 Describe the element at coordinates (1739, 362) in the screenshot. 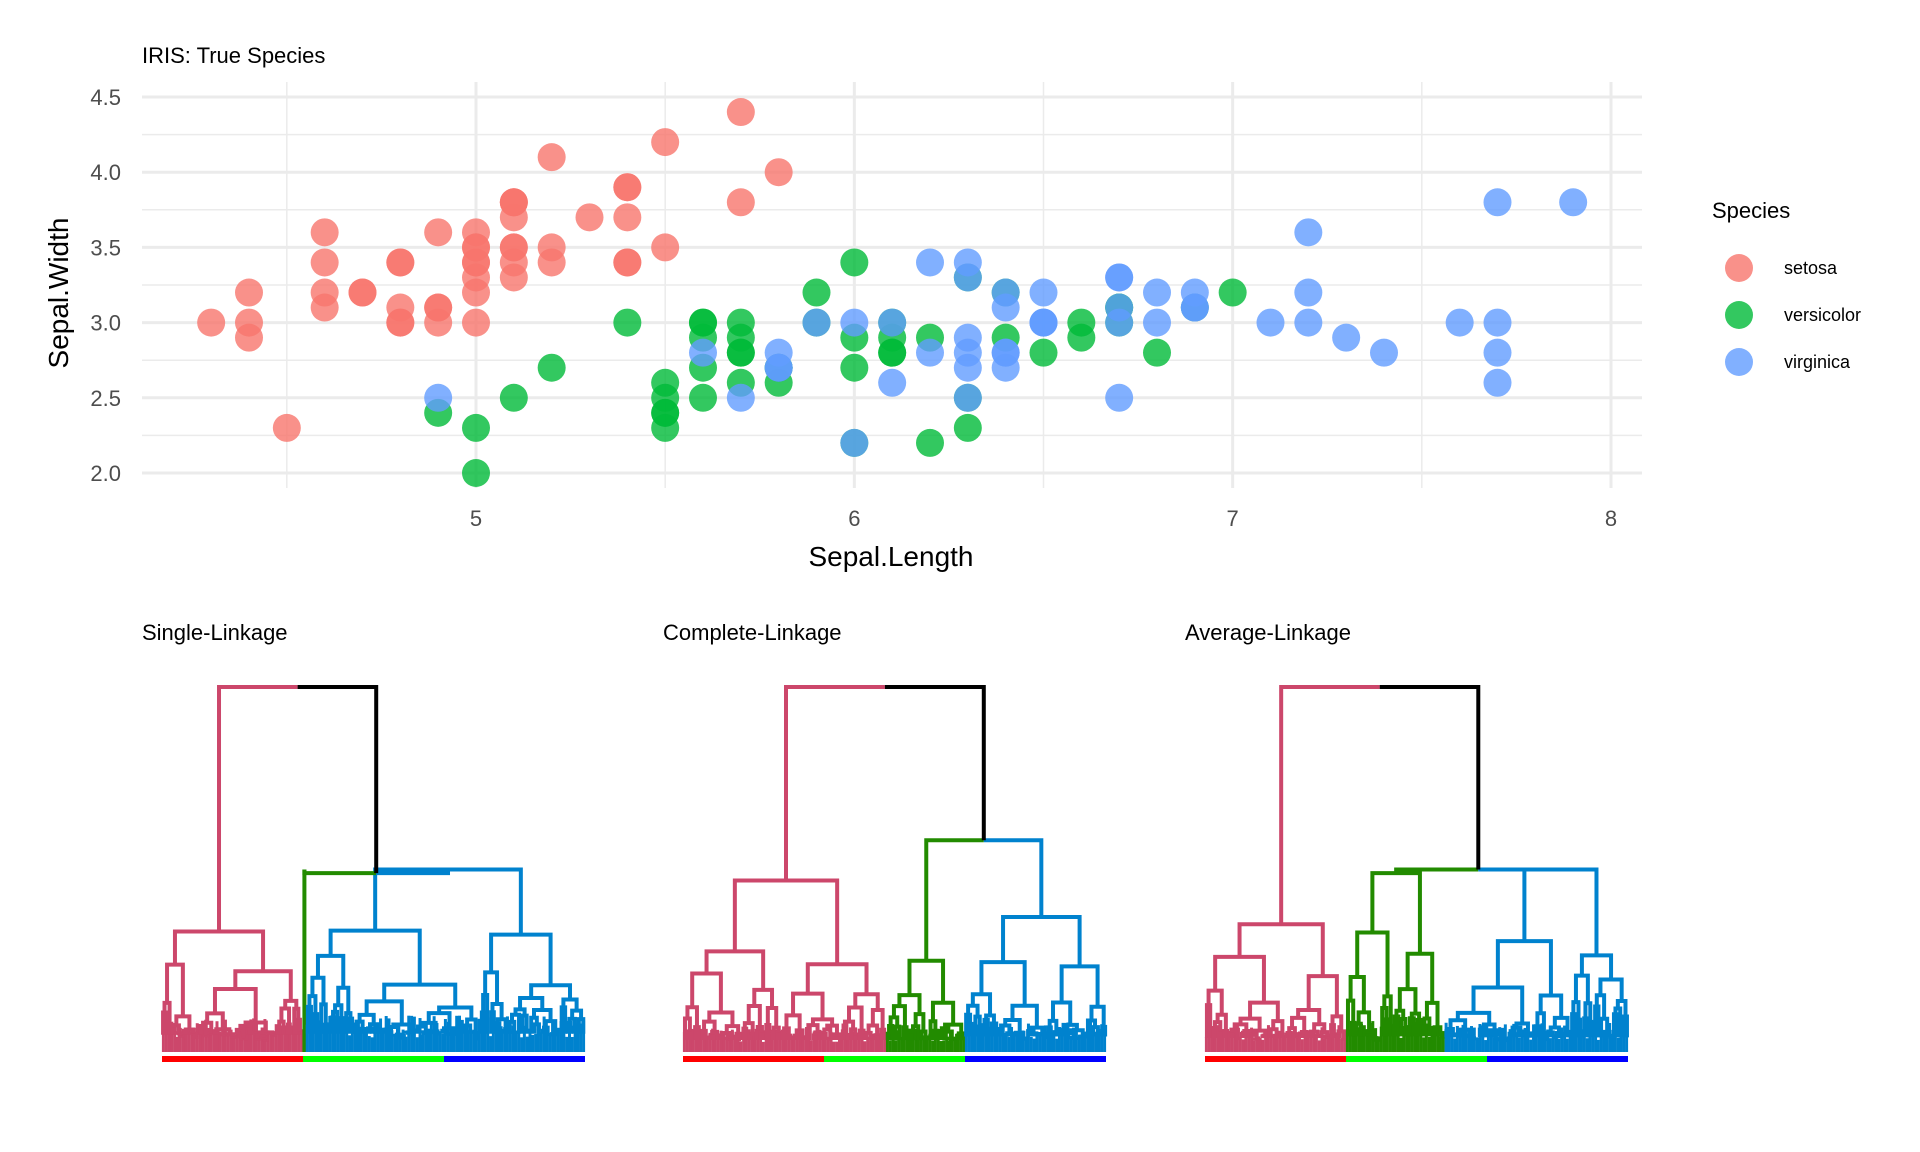

I see `legend-key-virginica` at that location.